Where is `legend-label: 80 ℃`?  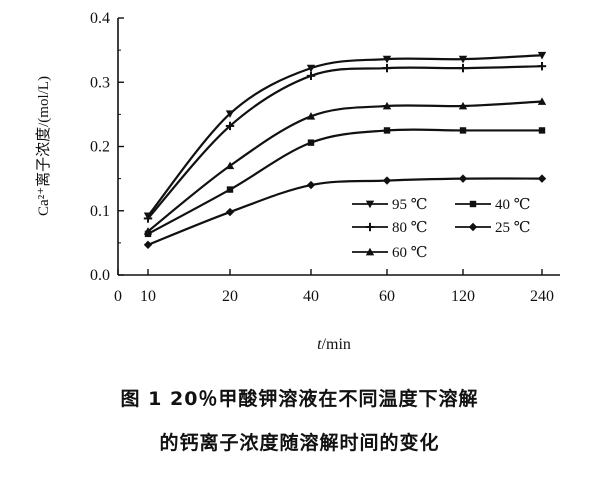
legend-label: 80 ℃ is located at coordinates (410, 228).